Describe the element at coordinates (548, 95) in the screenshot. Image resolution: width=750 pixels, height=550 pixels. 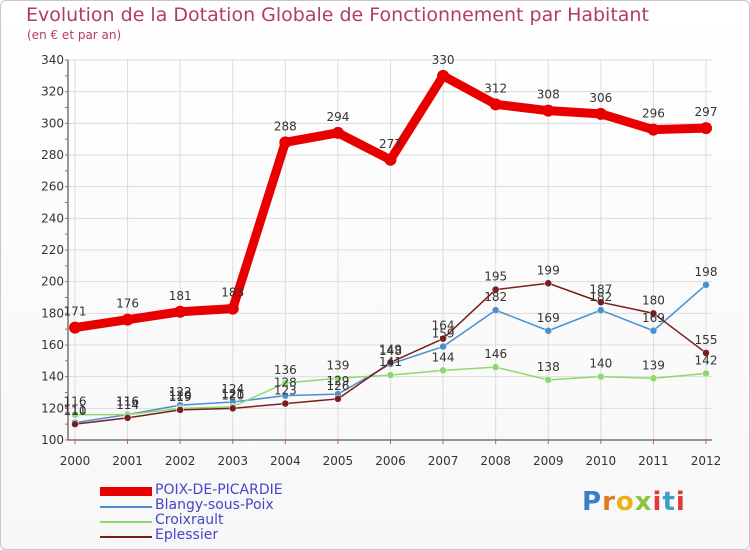
I see `data-label: 308` at that location.